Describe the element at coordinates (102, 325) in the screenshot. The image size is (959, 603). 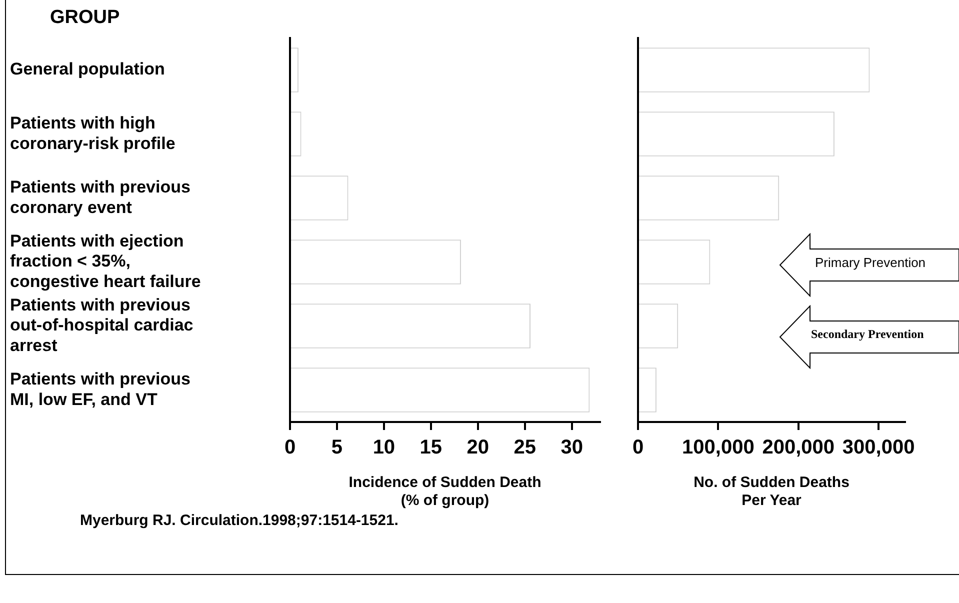
I see `y-tick-label: Patients with previous out-of-hospital cardiac arrest` at that location.